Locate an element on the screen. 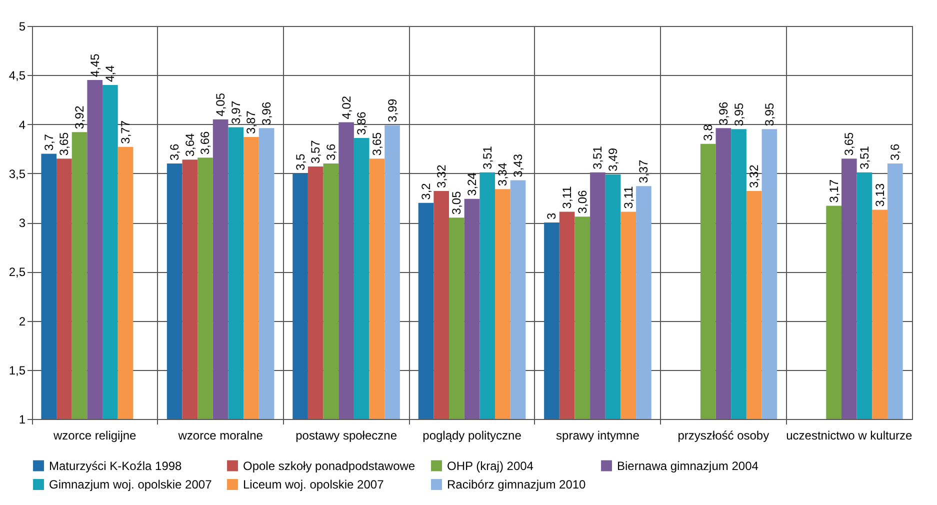  data-label: 4,05 is located at coordinates (221, 104).